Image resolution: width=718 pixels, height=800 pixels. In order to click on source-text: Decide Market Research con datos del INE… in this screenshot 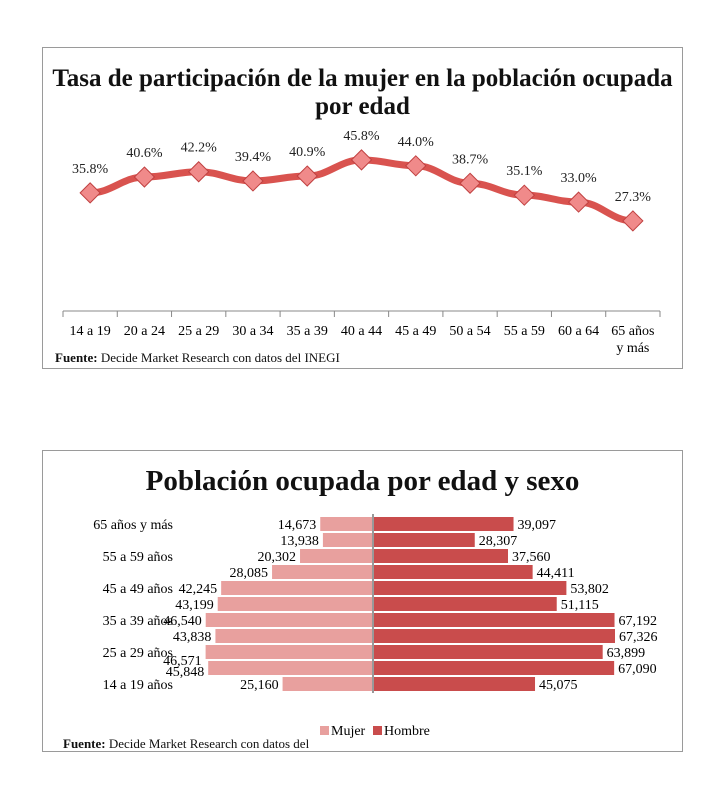, I will do `click(218, 357)`.